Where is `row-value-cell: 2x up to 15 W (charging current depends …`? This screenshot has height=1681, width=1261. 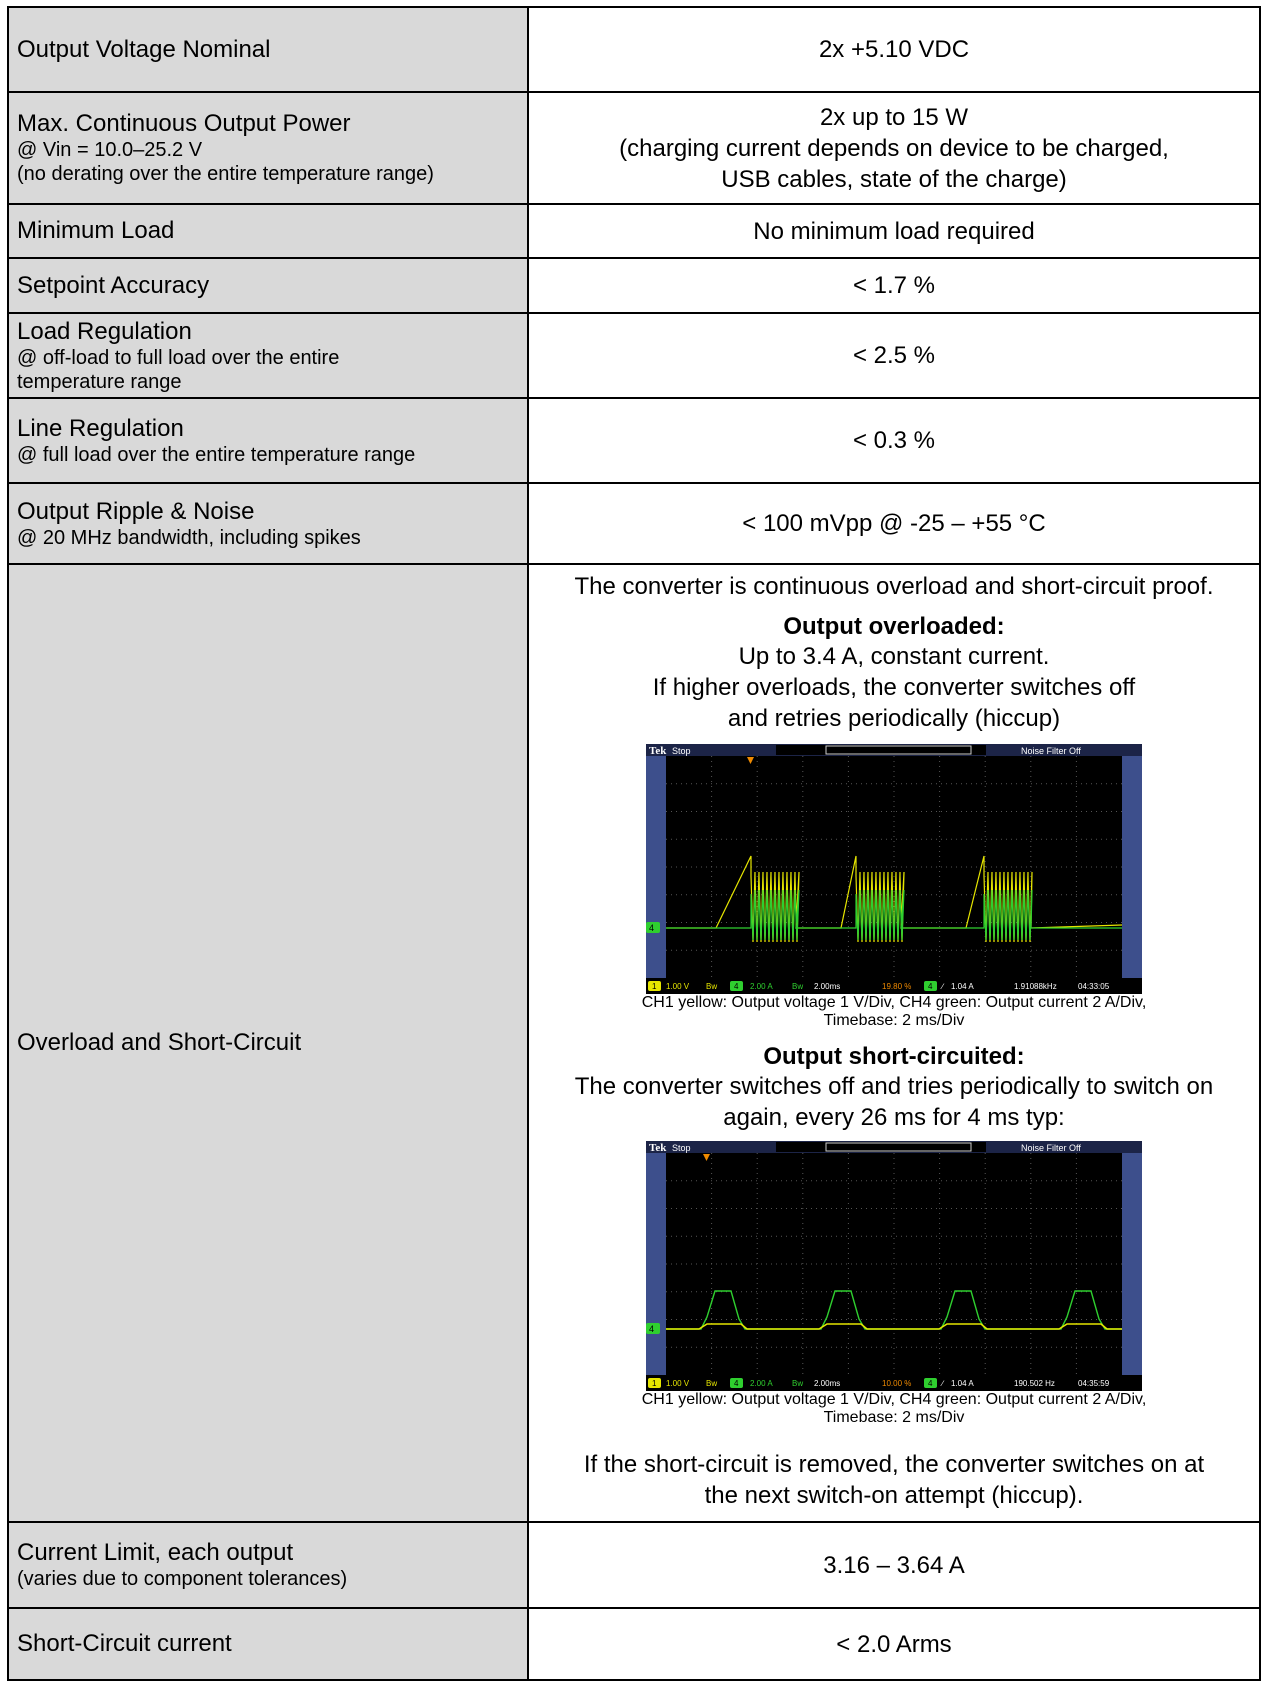 row-value-cell: 2x up to 15 W (charging current depends … is located at coordinates (894, 148).